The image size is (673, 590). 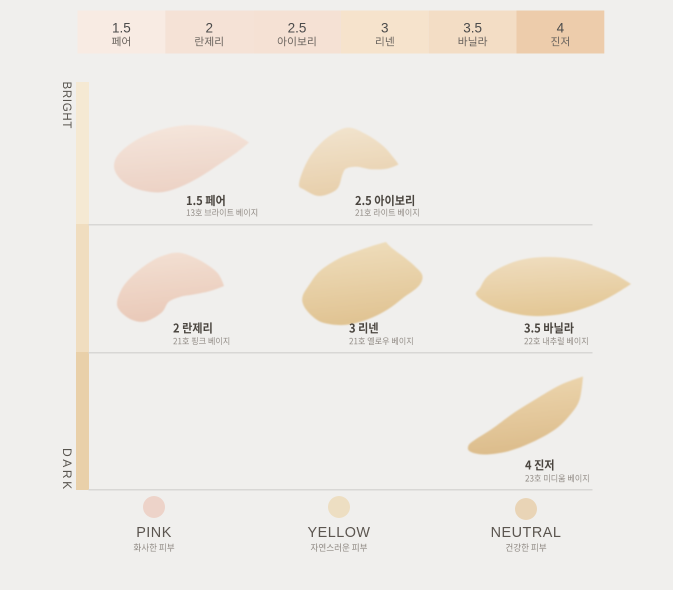 What do you see at coordinates (154, 533) in the screenshot?
I see `svg-text: PINK` at bounding box center [154, 533].